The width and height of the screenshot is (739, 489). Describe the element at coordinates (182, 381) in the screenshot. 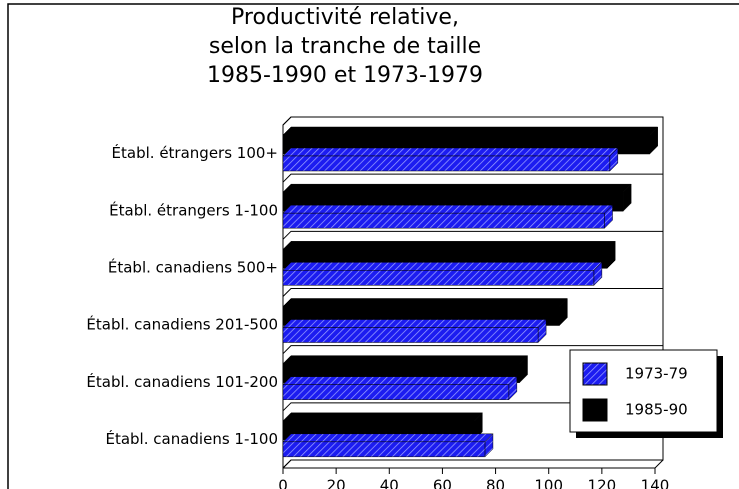

I see `y-tick-label: Établ. canadiens 101-200` at that location.